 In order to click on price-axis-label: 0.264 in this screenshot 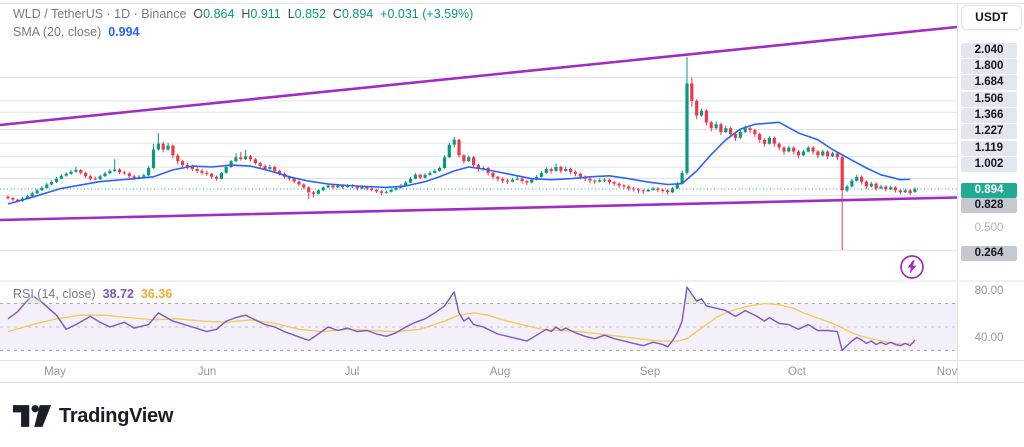, I will do `click(989, 253)`.